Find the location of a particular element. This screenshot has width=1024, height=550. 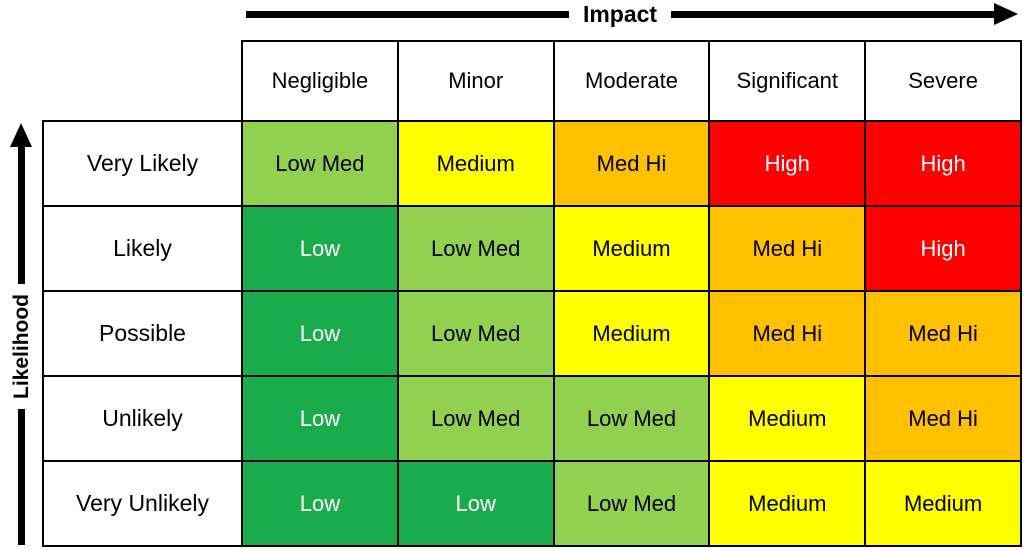

column-header-moderate: Moderate is located at coordinates (631, 81).